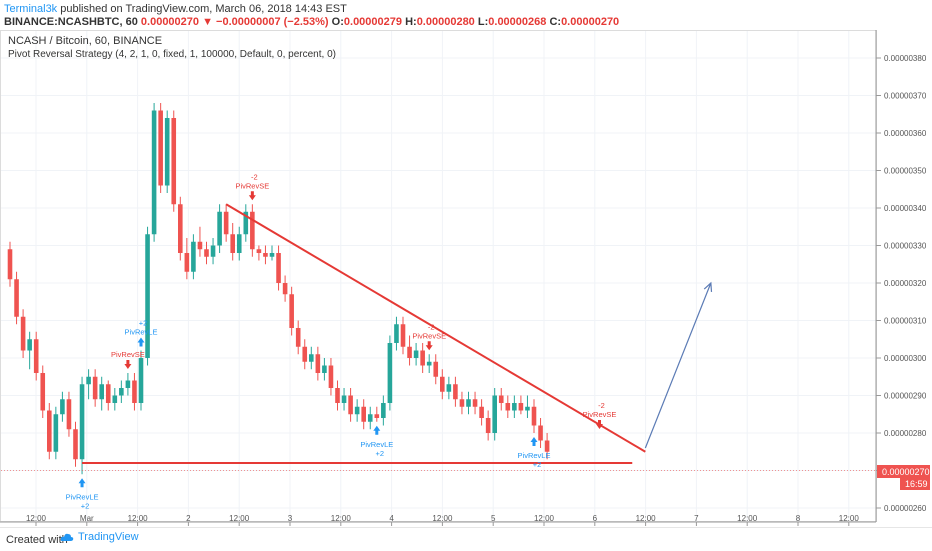  I want to click on time-tick-label: 4, so click(391, 518).